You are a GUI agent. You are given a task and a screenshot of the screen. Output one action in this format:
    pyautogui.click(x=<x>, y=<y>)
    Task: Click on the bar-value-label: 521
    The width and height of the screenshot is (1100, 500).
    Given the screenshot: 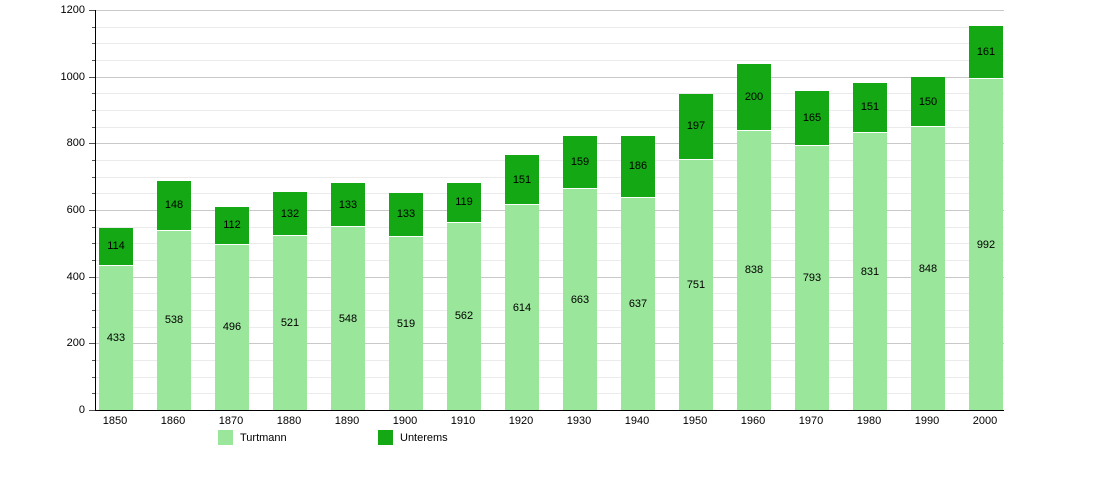 What is the action you would take?
    pyautogui.click(x=290, y=323)
    